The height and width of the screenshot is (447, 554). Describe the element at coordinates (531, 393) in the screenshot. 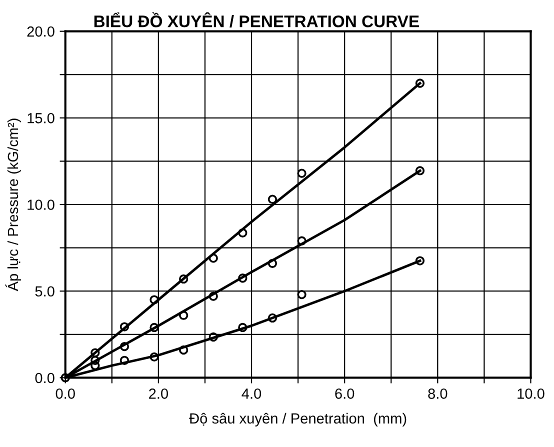

I see `x-tick-label: 10.0` at that location.